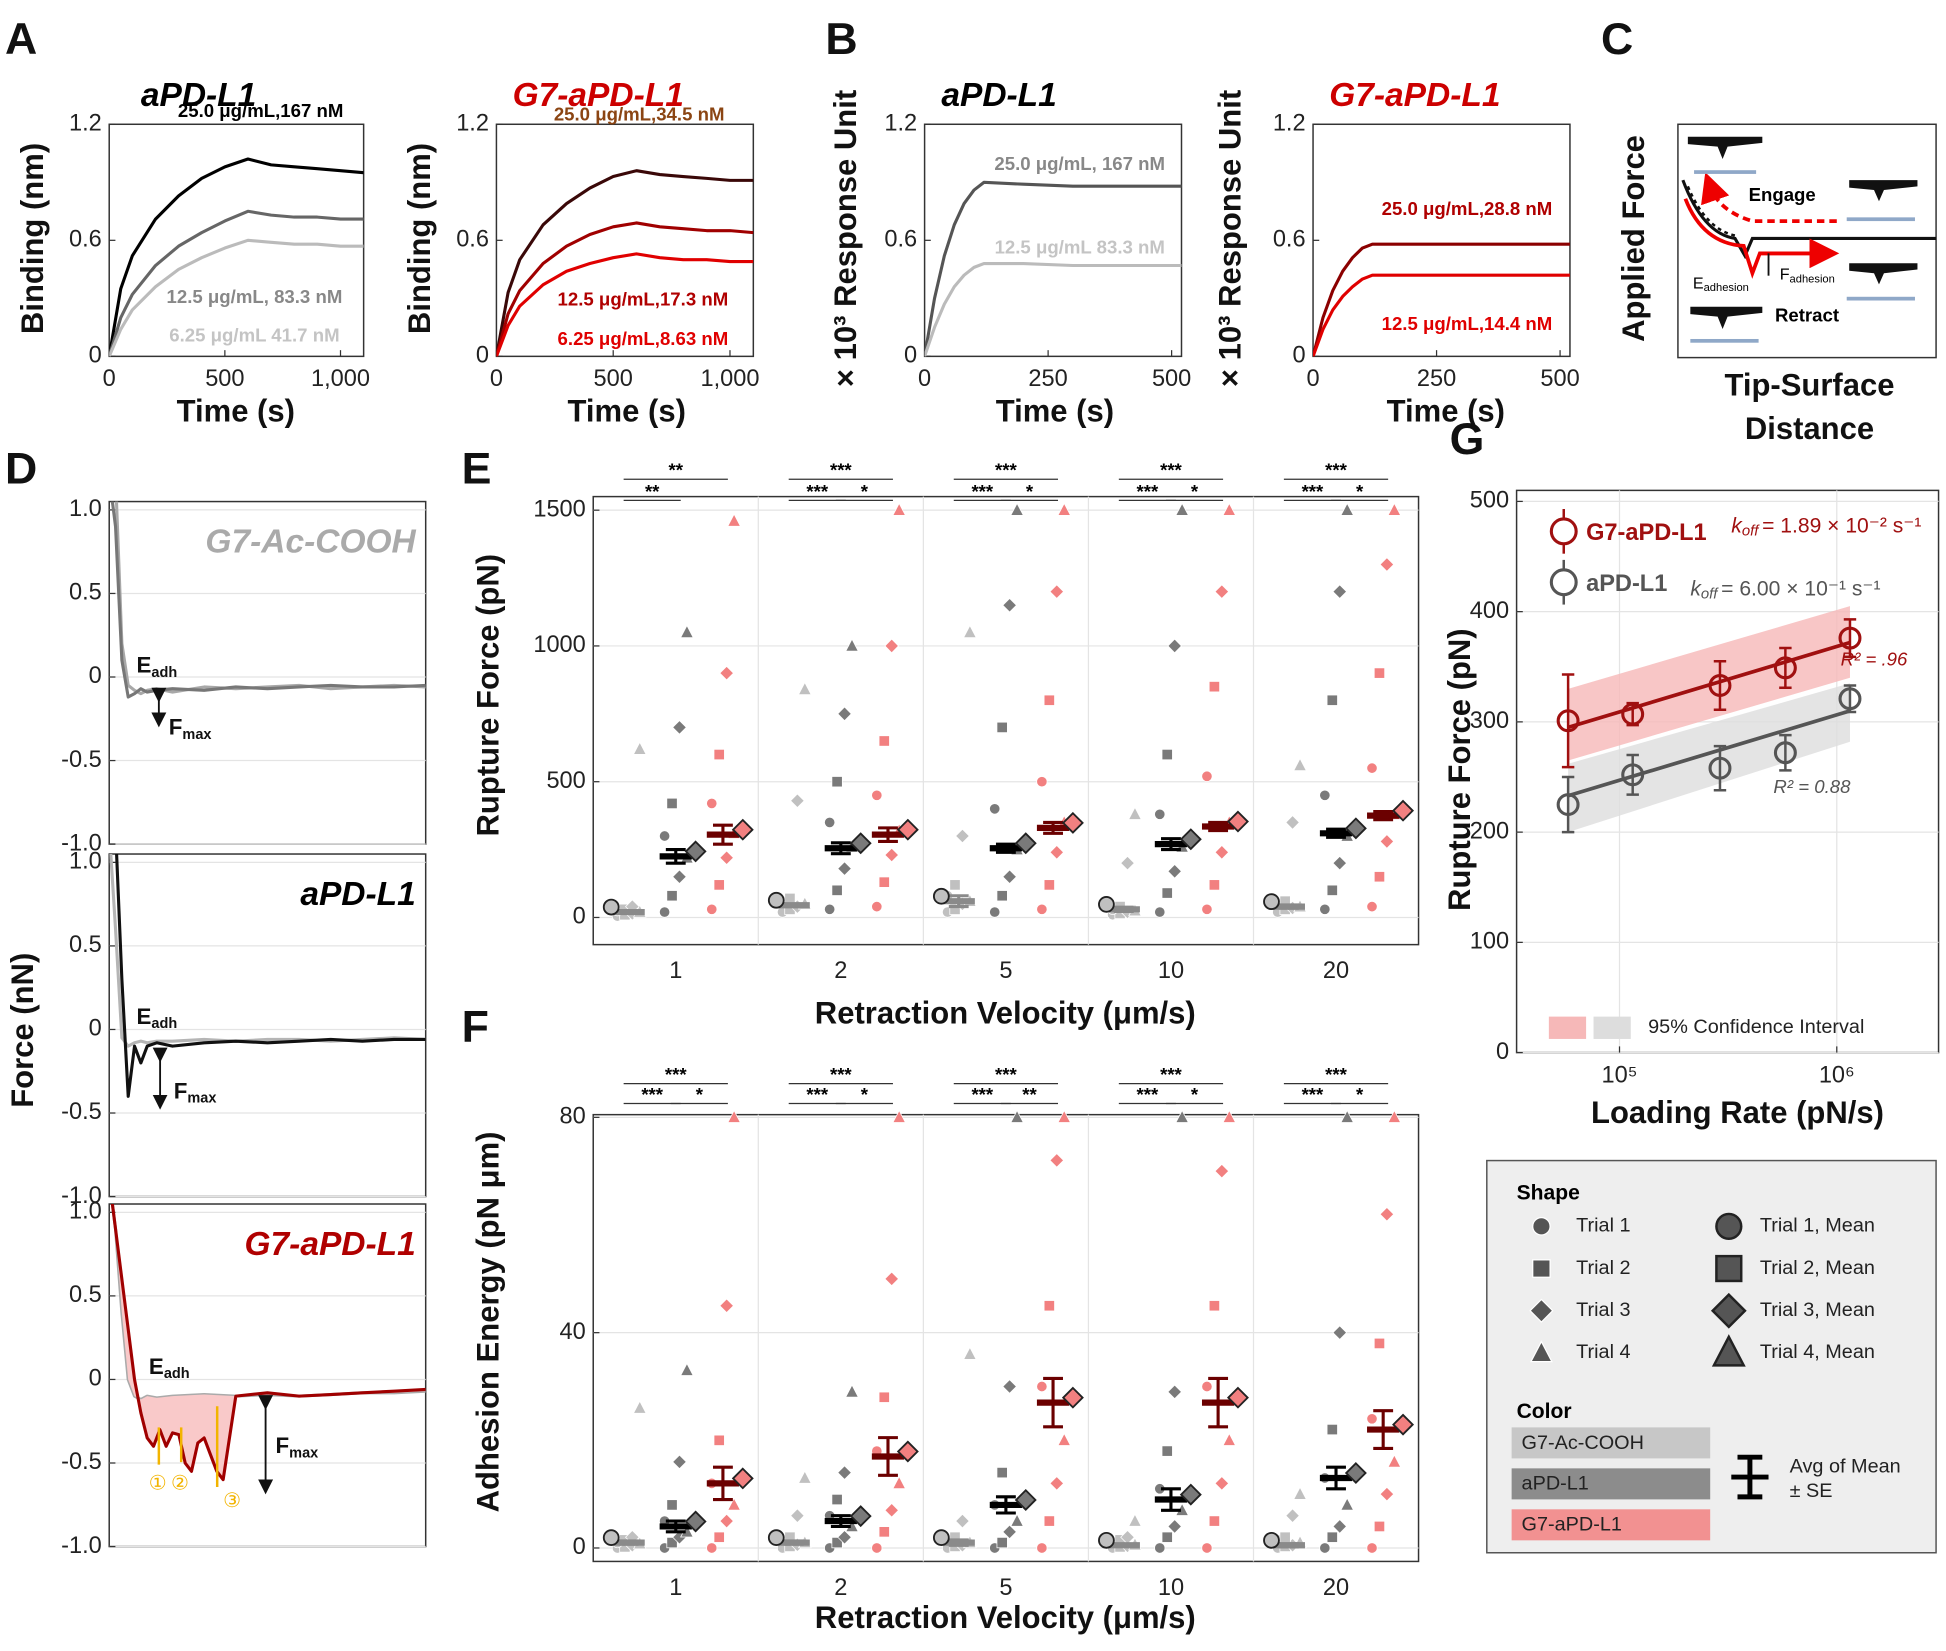 The height and width of the screenshot is (1651, 1946). I want to click on r2-annotation: R² = .96, so click(1874, 658).